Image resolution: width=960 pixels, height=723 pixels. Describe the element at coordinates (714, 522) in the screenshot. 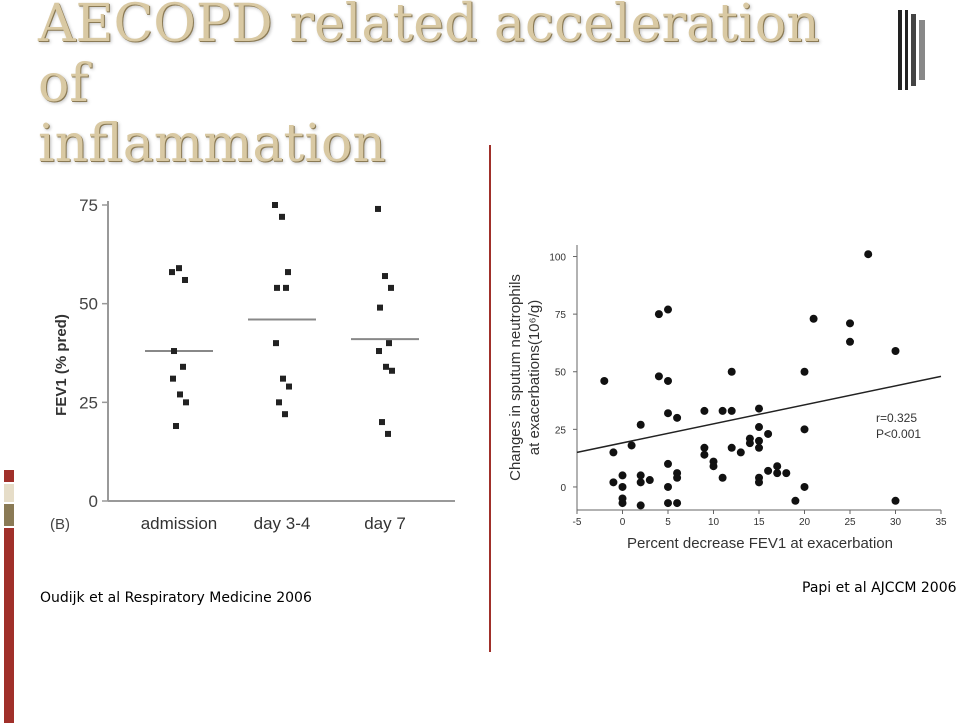

I see `x-tick-label: 10` at that location.